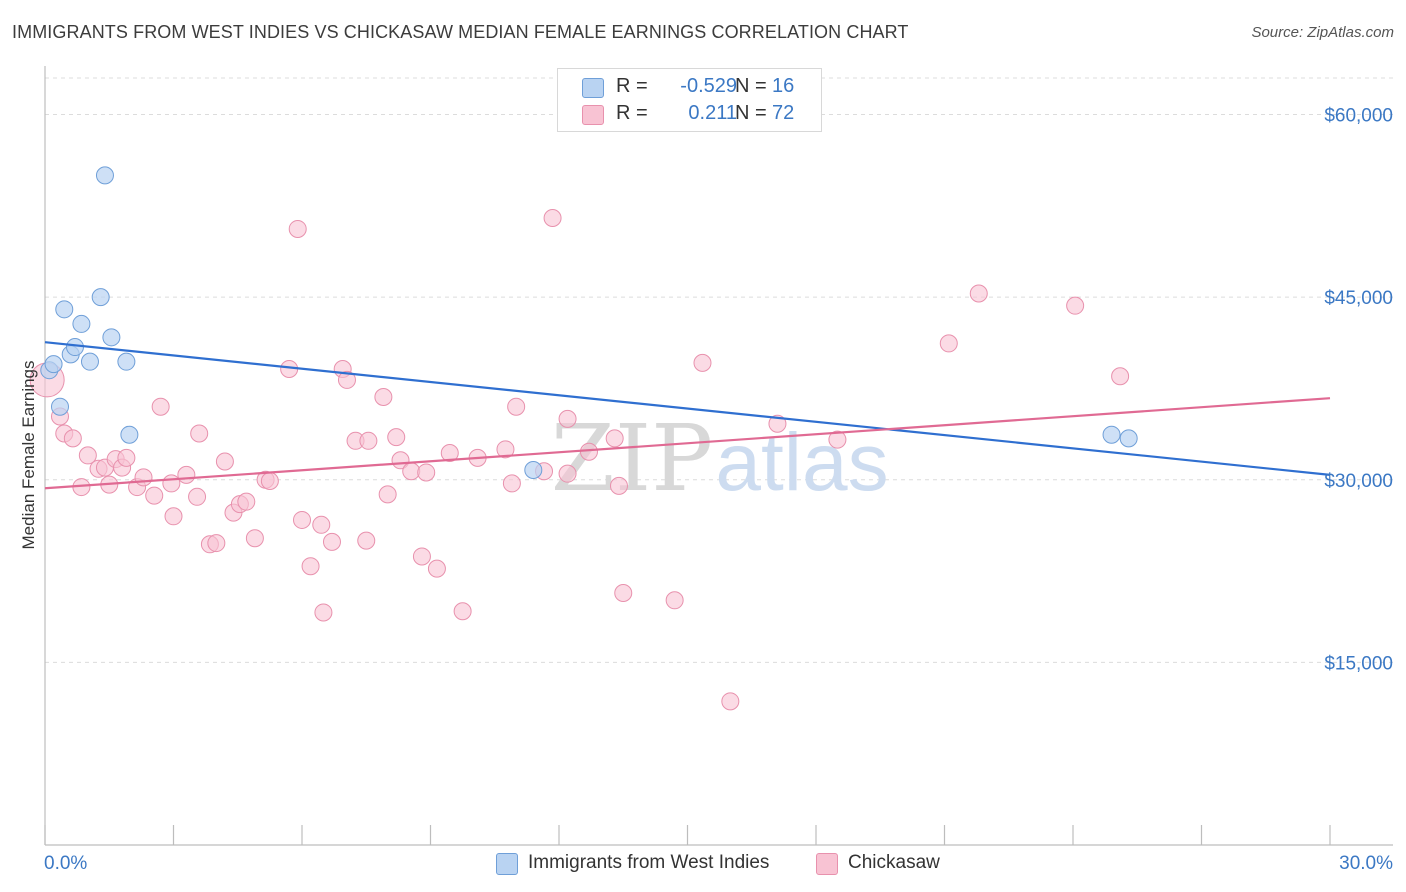  What do you see at coordinates (720, 458) in the screenshot?
I see `watermark: ZIP atlas` at bounding box center [720, 458].